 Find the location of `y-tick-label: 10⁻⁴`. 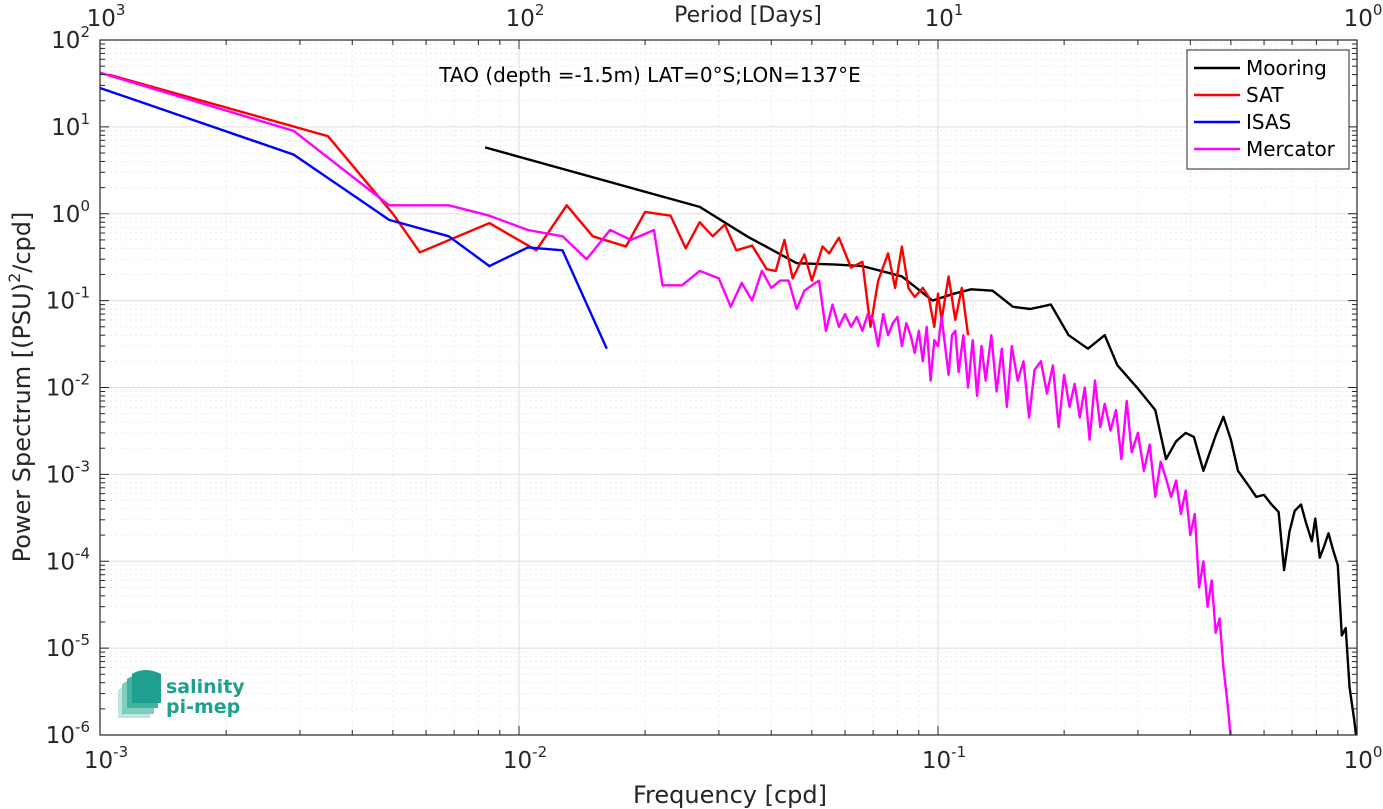

y-tick-label: 10⁻⁴ is located at coordinates (68, 559).